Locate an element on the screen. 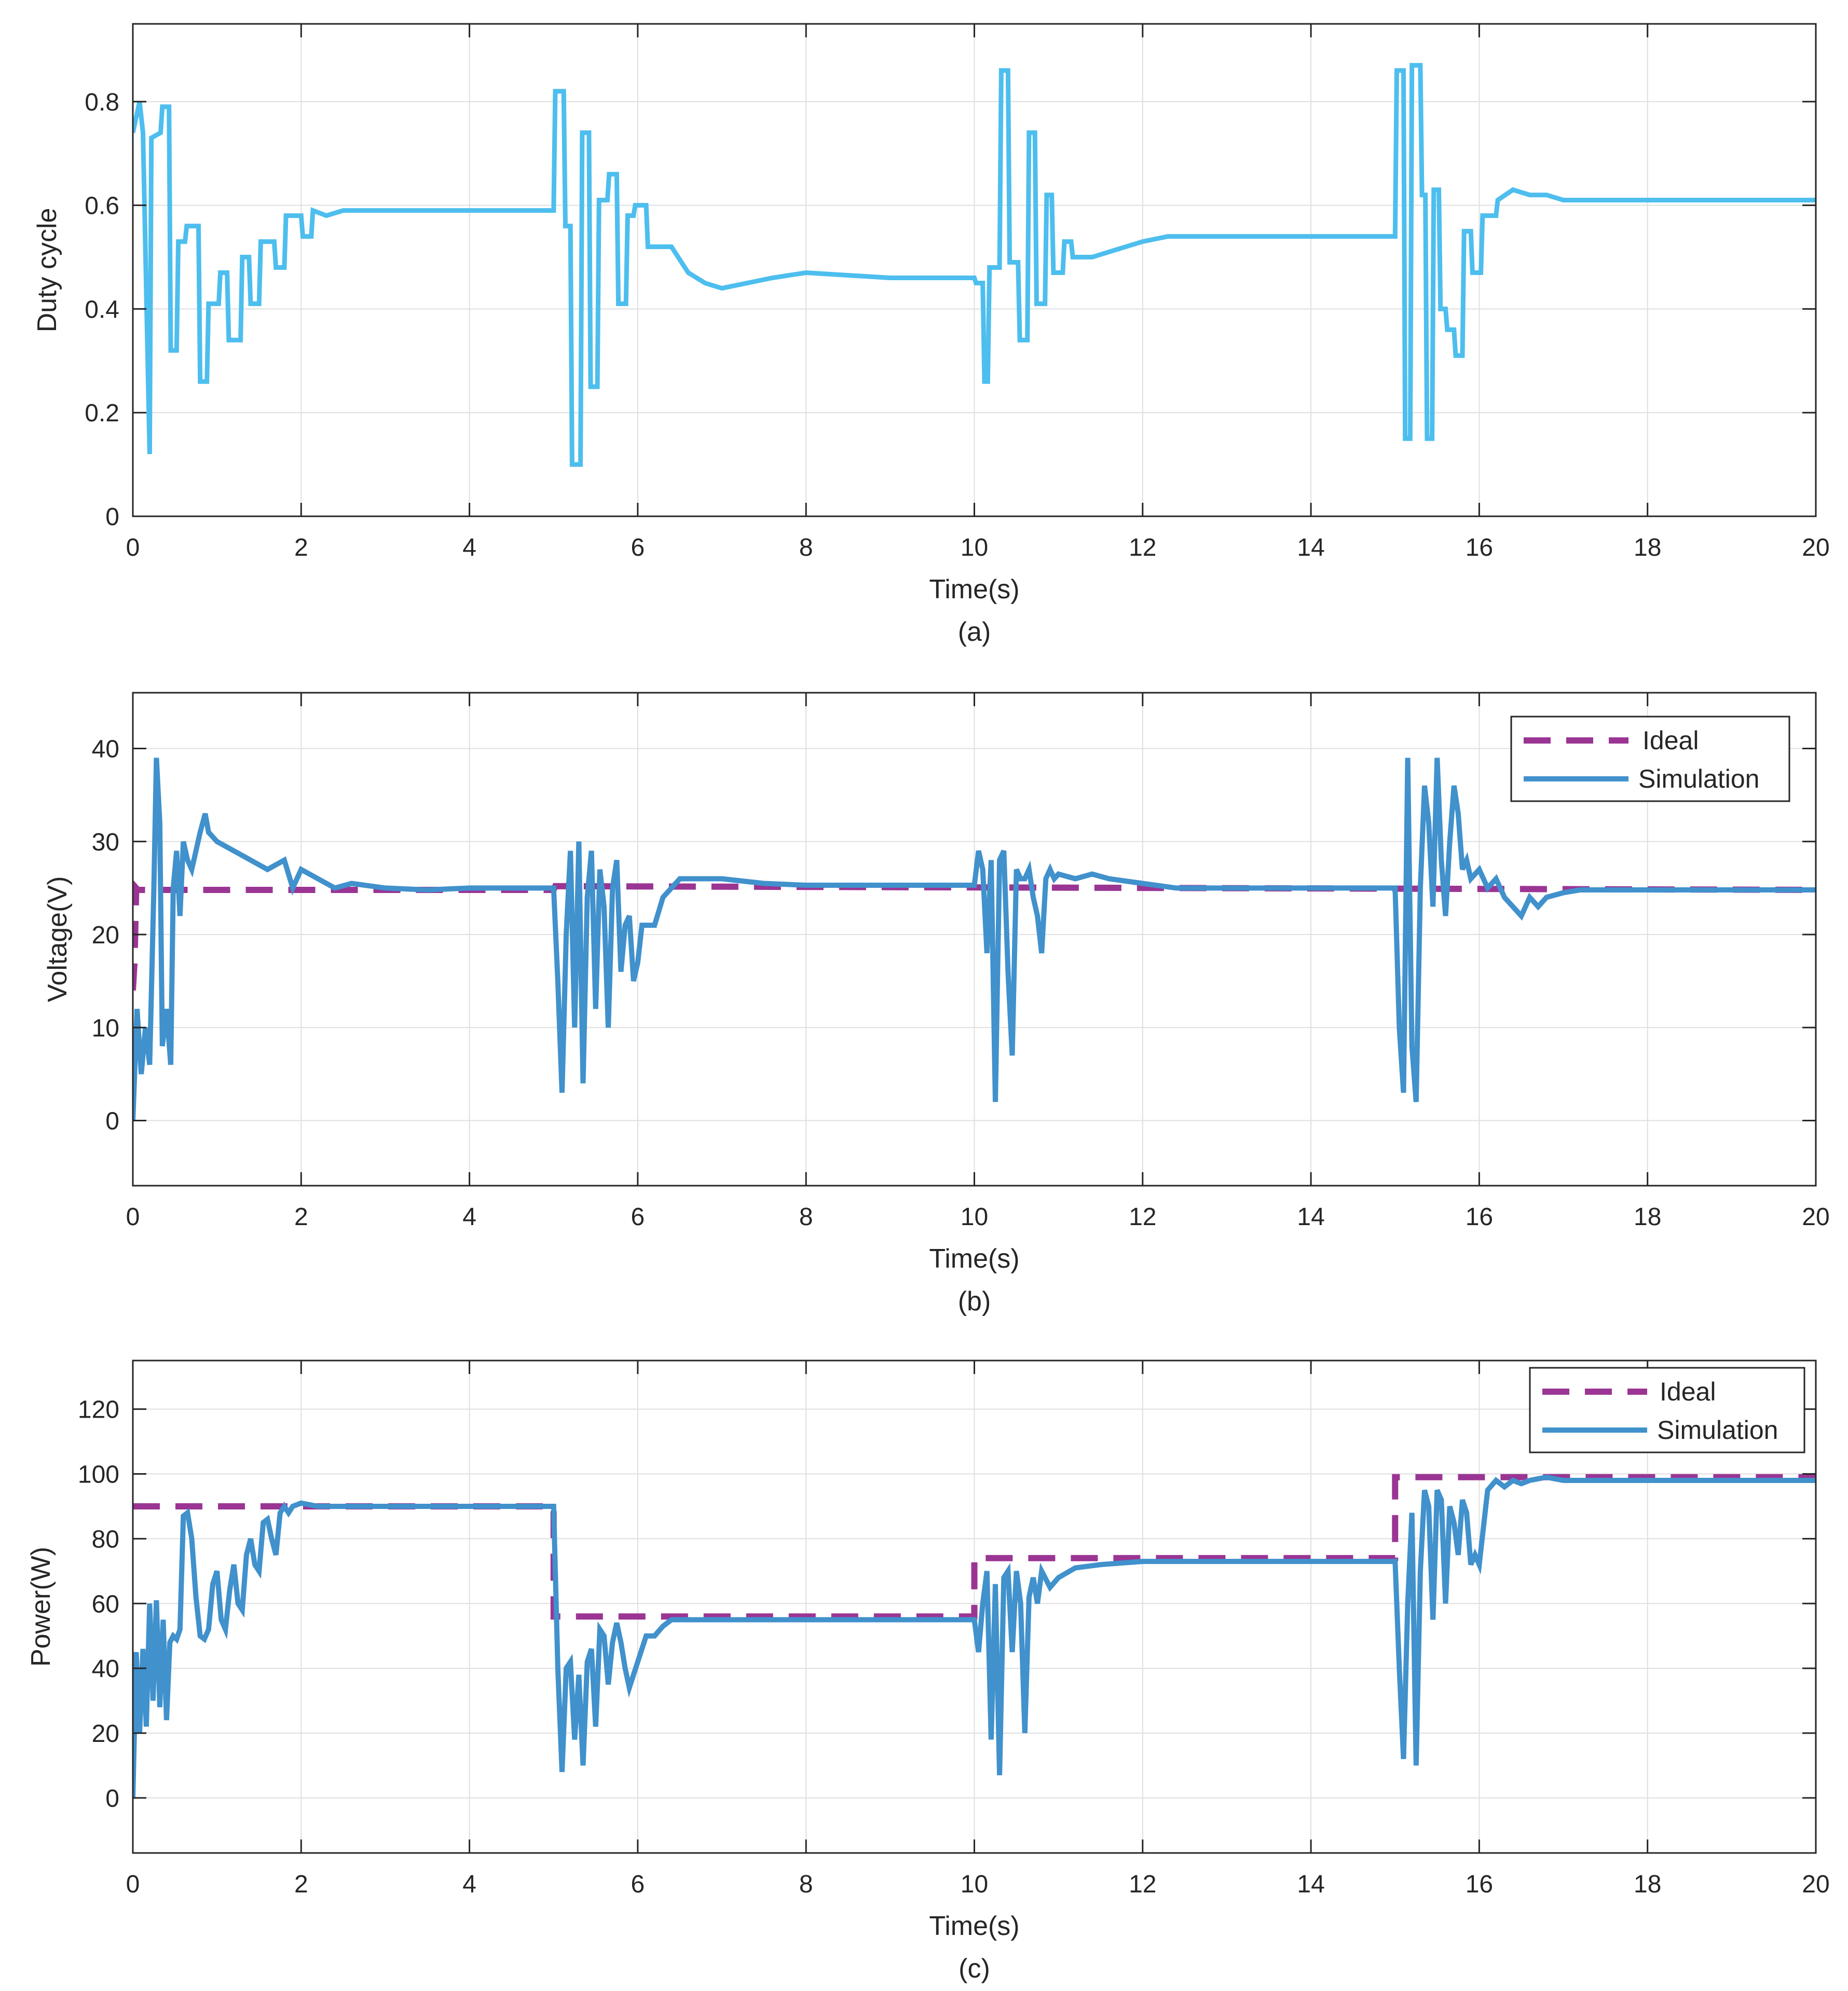 Image resolution: width=1848 pixels, height=1991 pixels. duty-ytick-label: 0.8 is located at coordinates (102, 102).